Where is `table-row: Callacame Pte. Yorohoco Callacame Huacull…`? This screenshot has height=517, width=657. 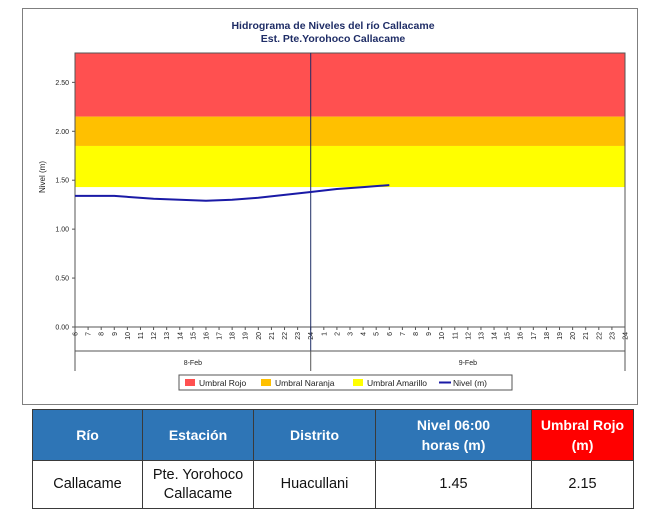
table-row: Callacame Pte. Yorohoco Callacame Huacull… is located at coordinates (333, 484).